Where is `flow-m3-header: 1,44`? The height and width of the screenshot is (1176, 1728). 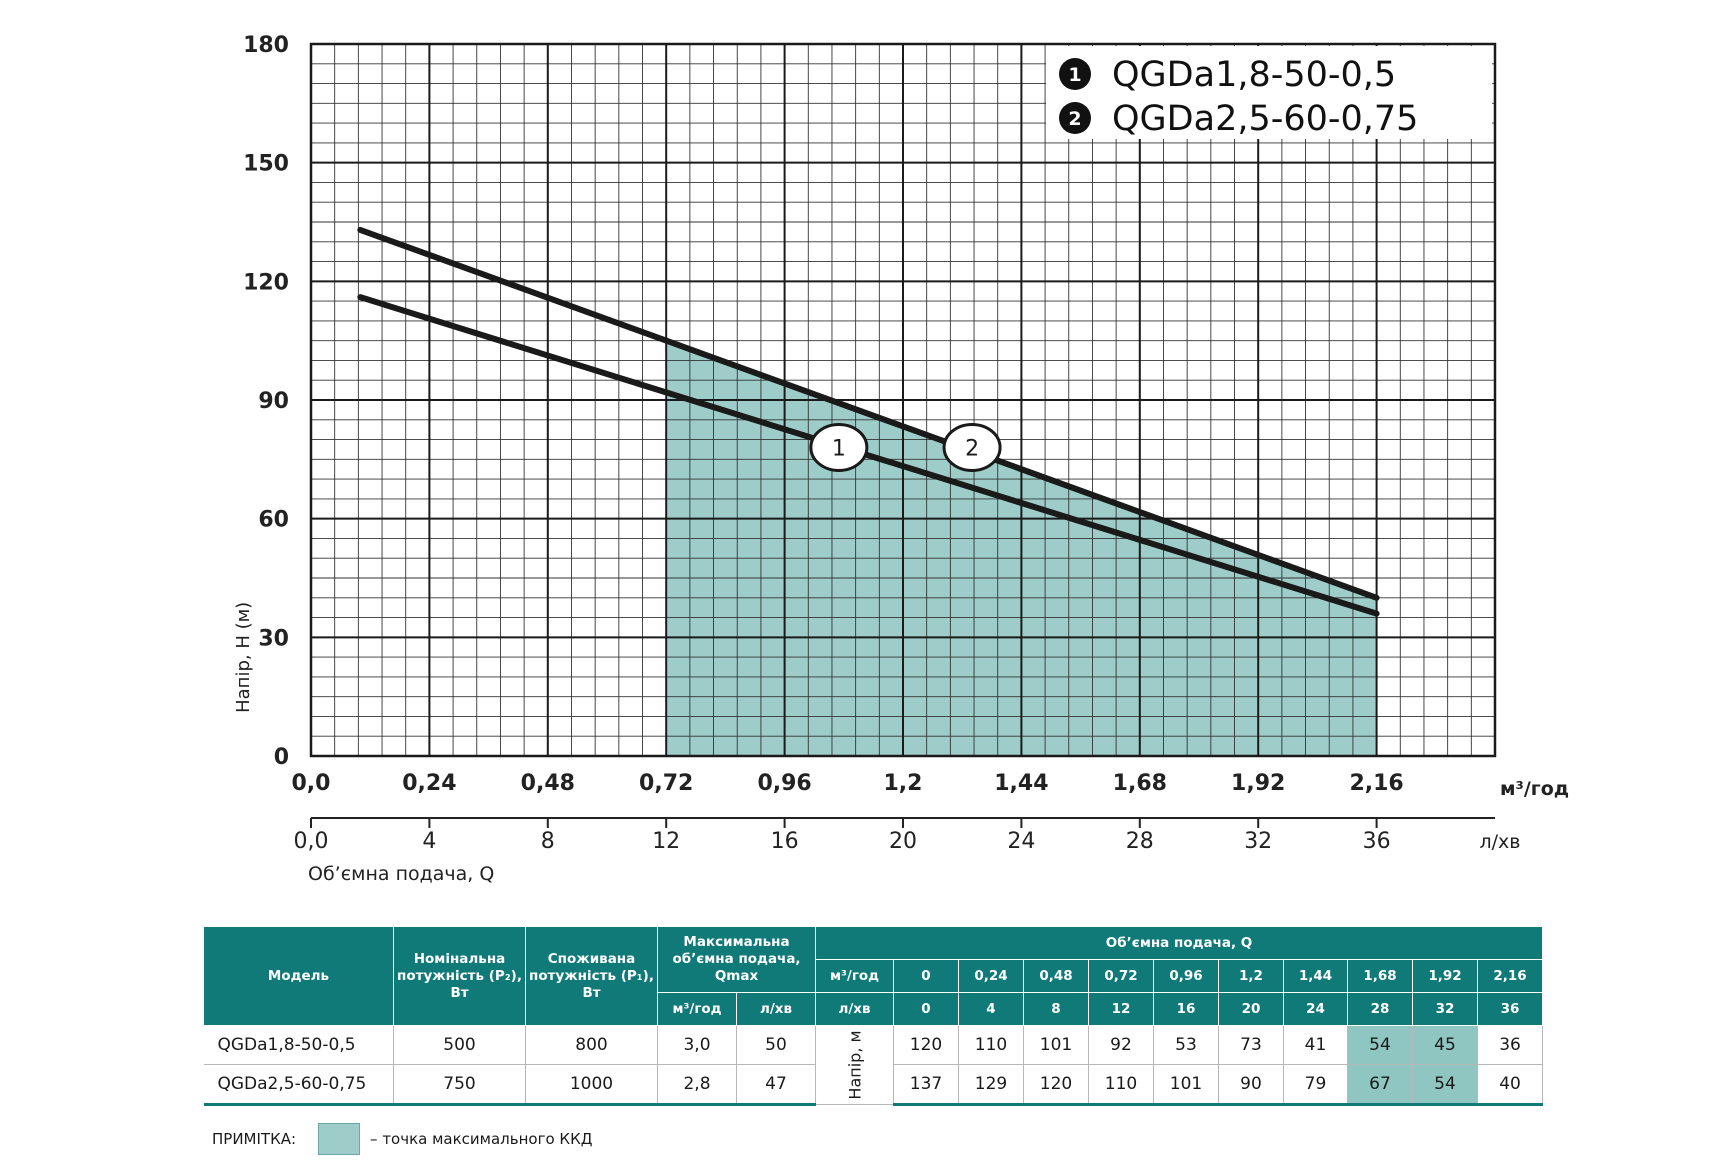 flow-m3-header: 1,44 is located at coordinates (1315, 976).